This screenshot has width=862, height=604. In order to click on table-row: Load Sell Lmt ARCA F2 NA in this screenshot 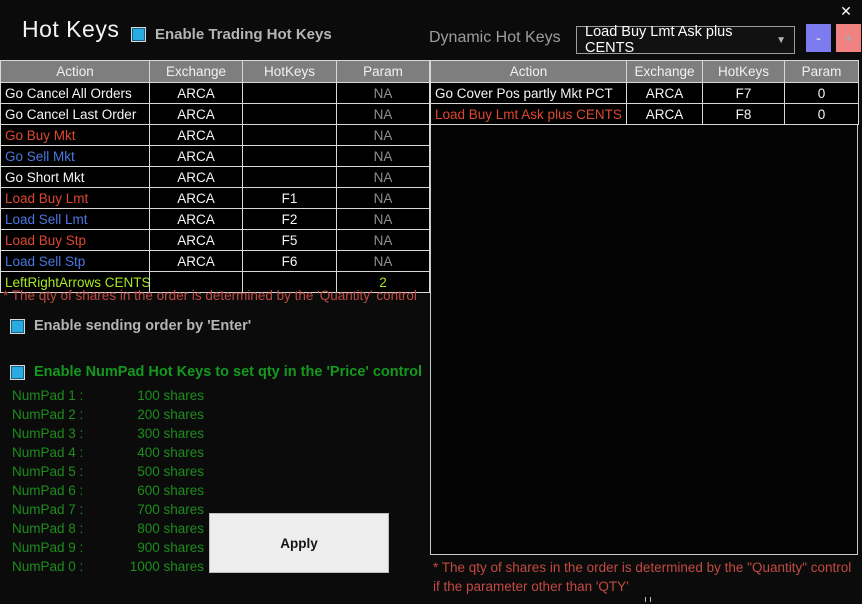, I will do `click(215, 219)`.